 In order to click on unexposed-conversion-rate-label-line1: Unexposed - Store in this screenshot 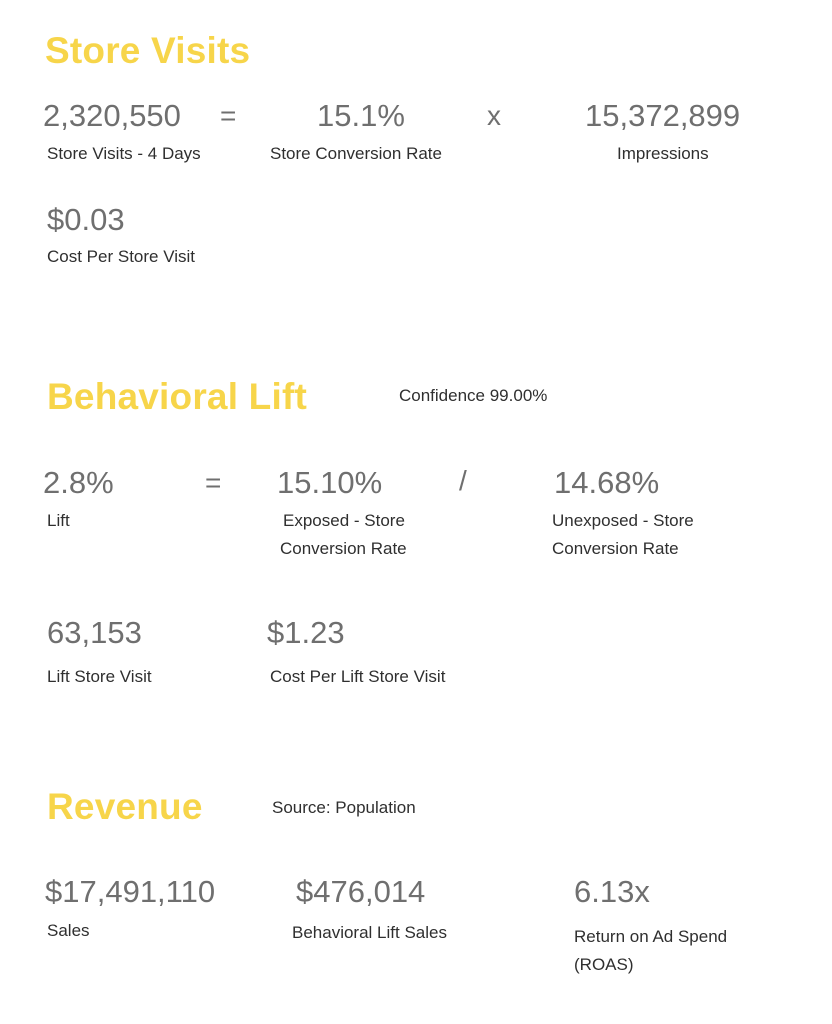, I will do `click(623, 520)`.